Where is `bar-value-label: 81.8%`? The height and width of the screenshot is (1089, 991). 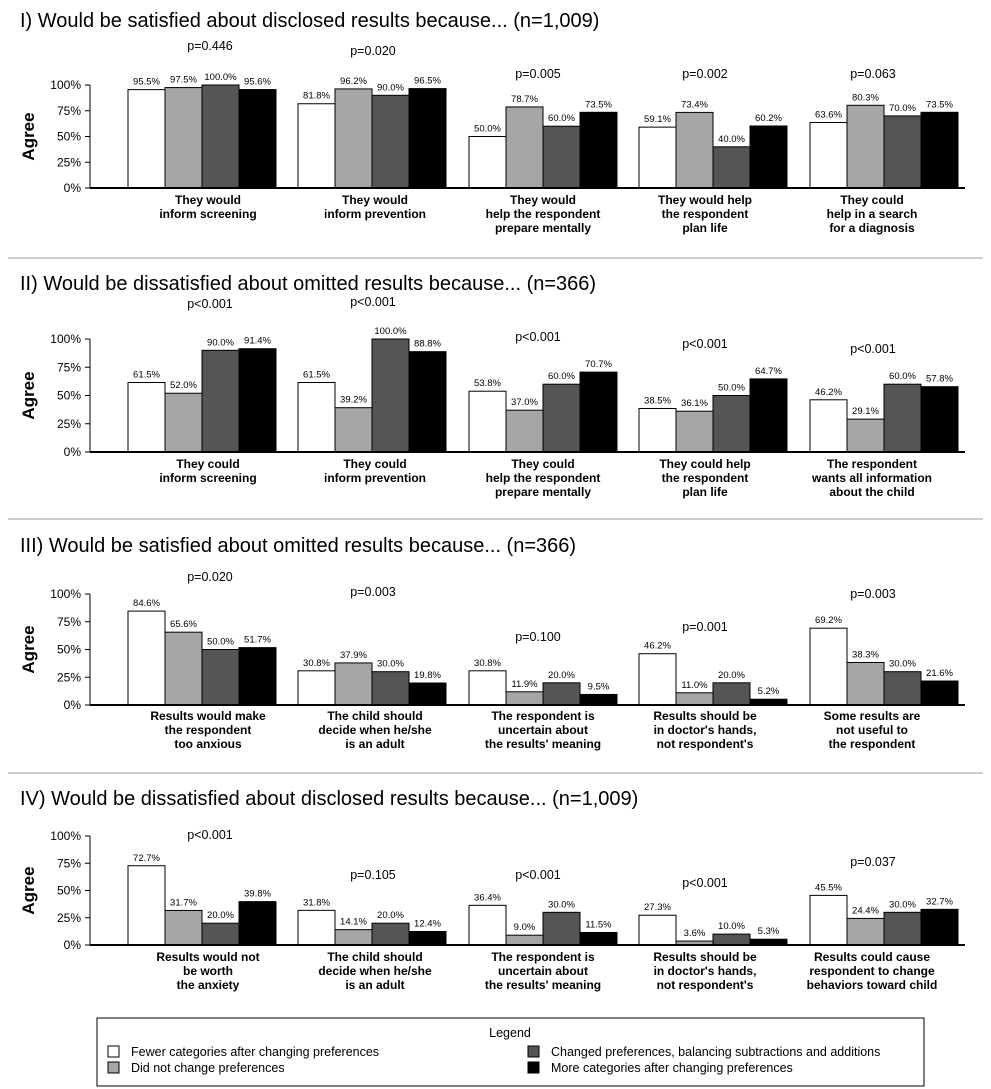 bar-value-label: 81.8% is located at coordinates (316, 96).